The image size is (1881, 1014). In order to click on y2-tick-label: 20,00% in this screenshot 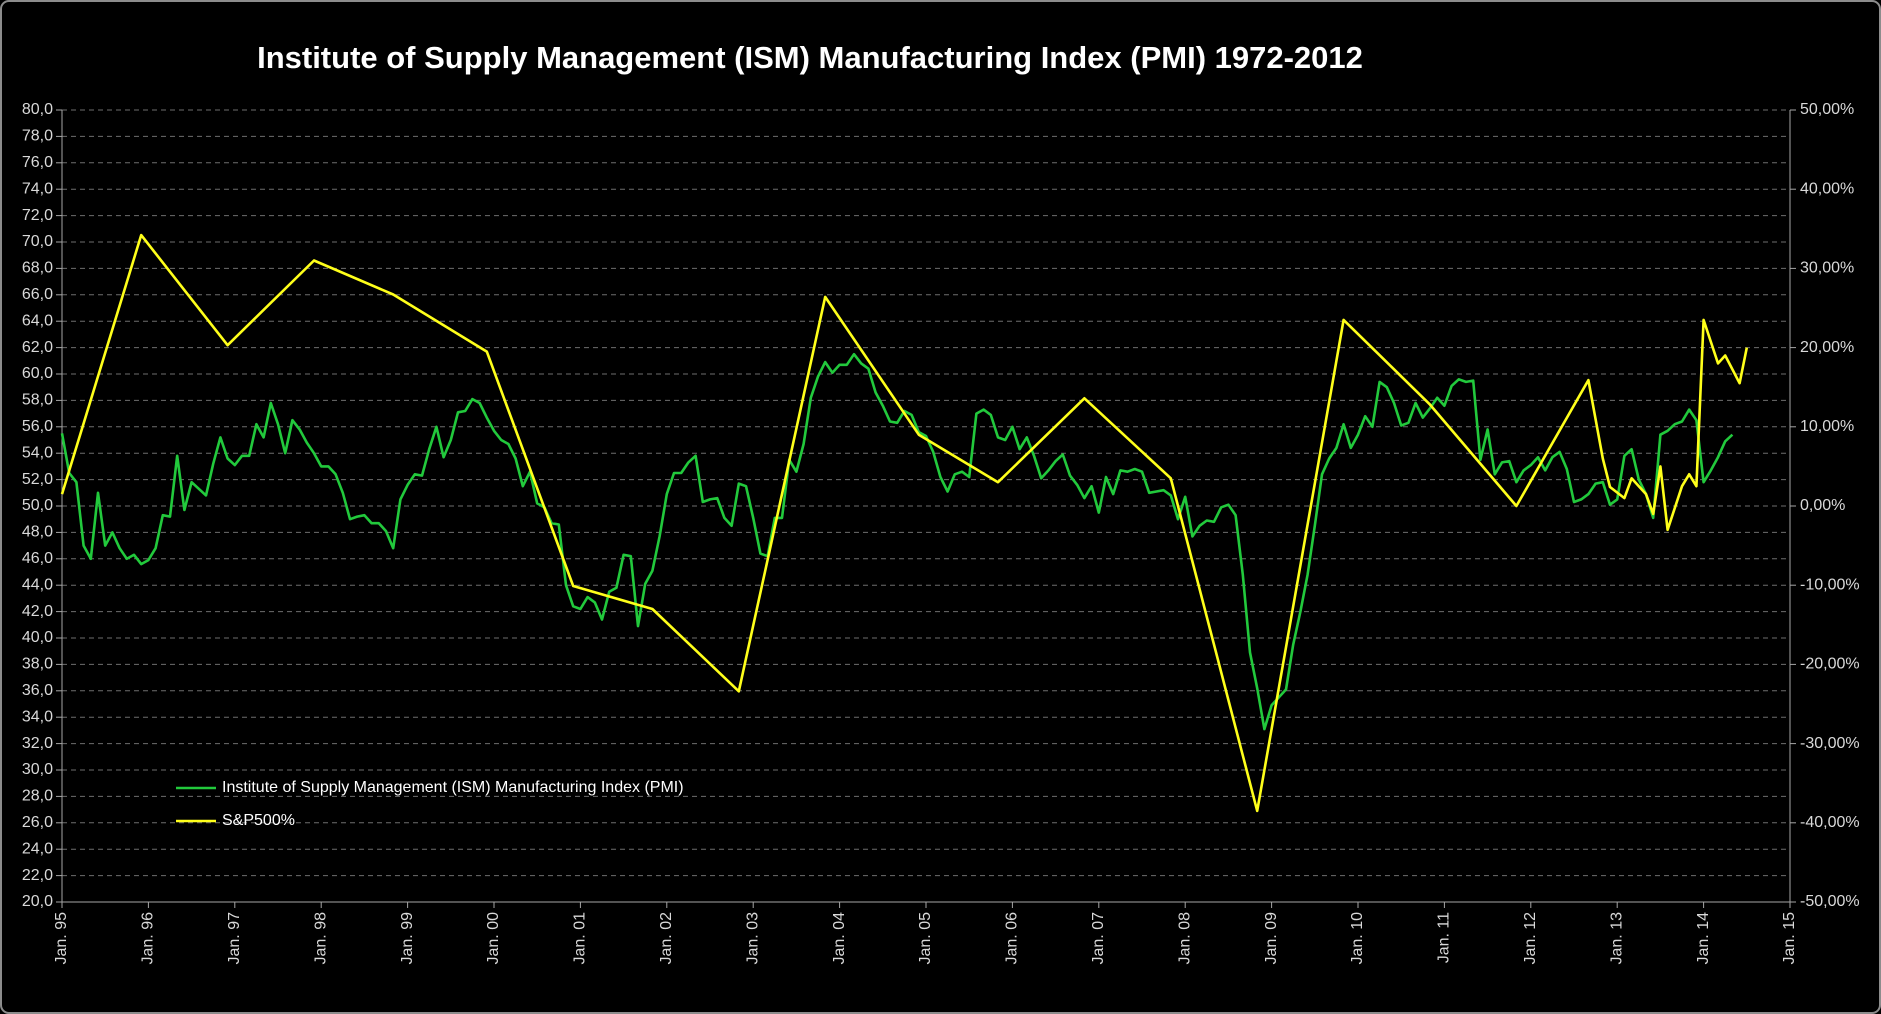, I will do `click(1827, 347)`.